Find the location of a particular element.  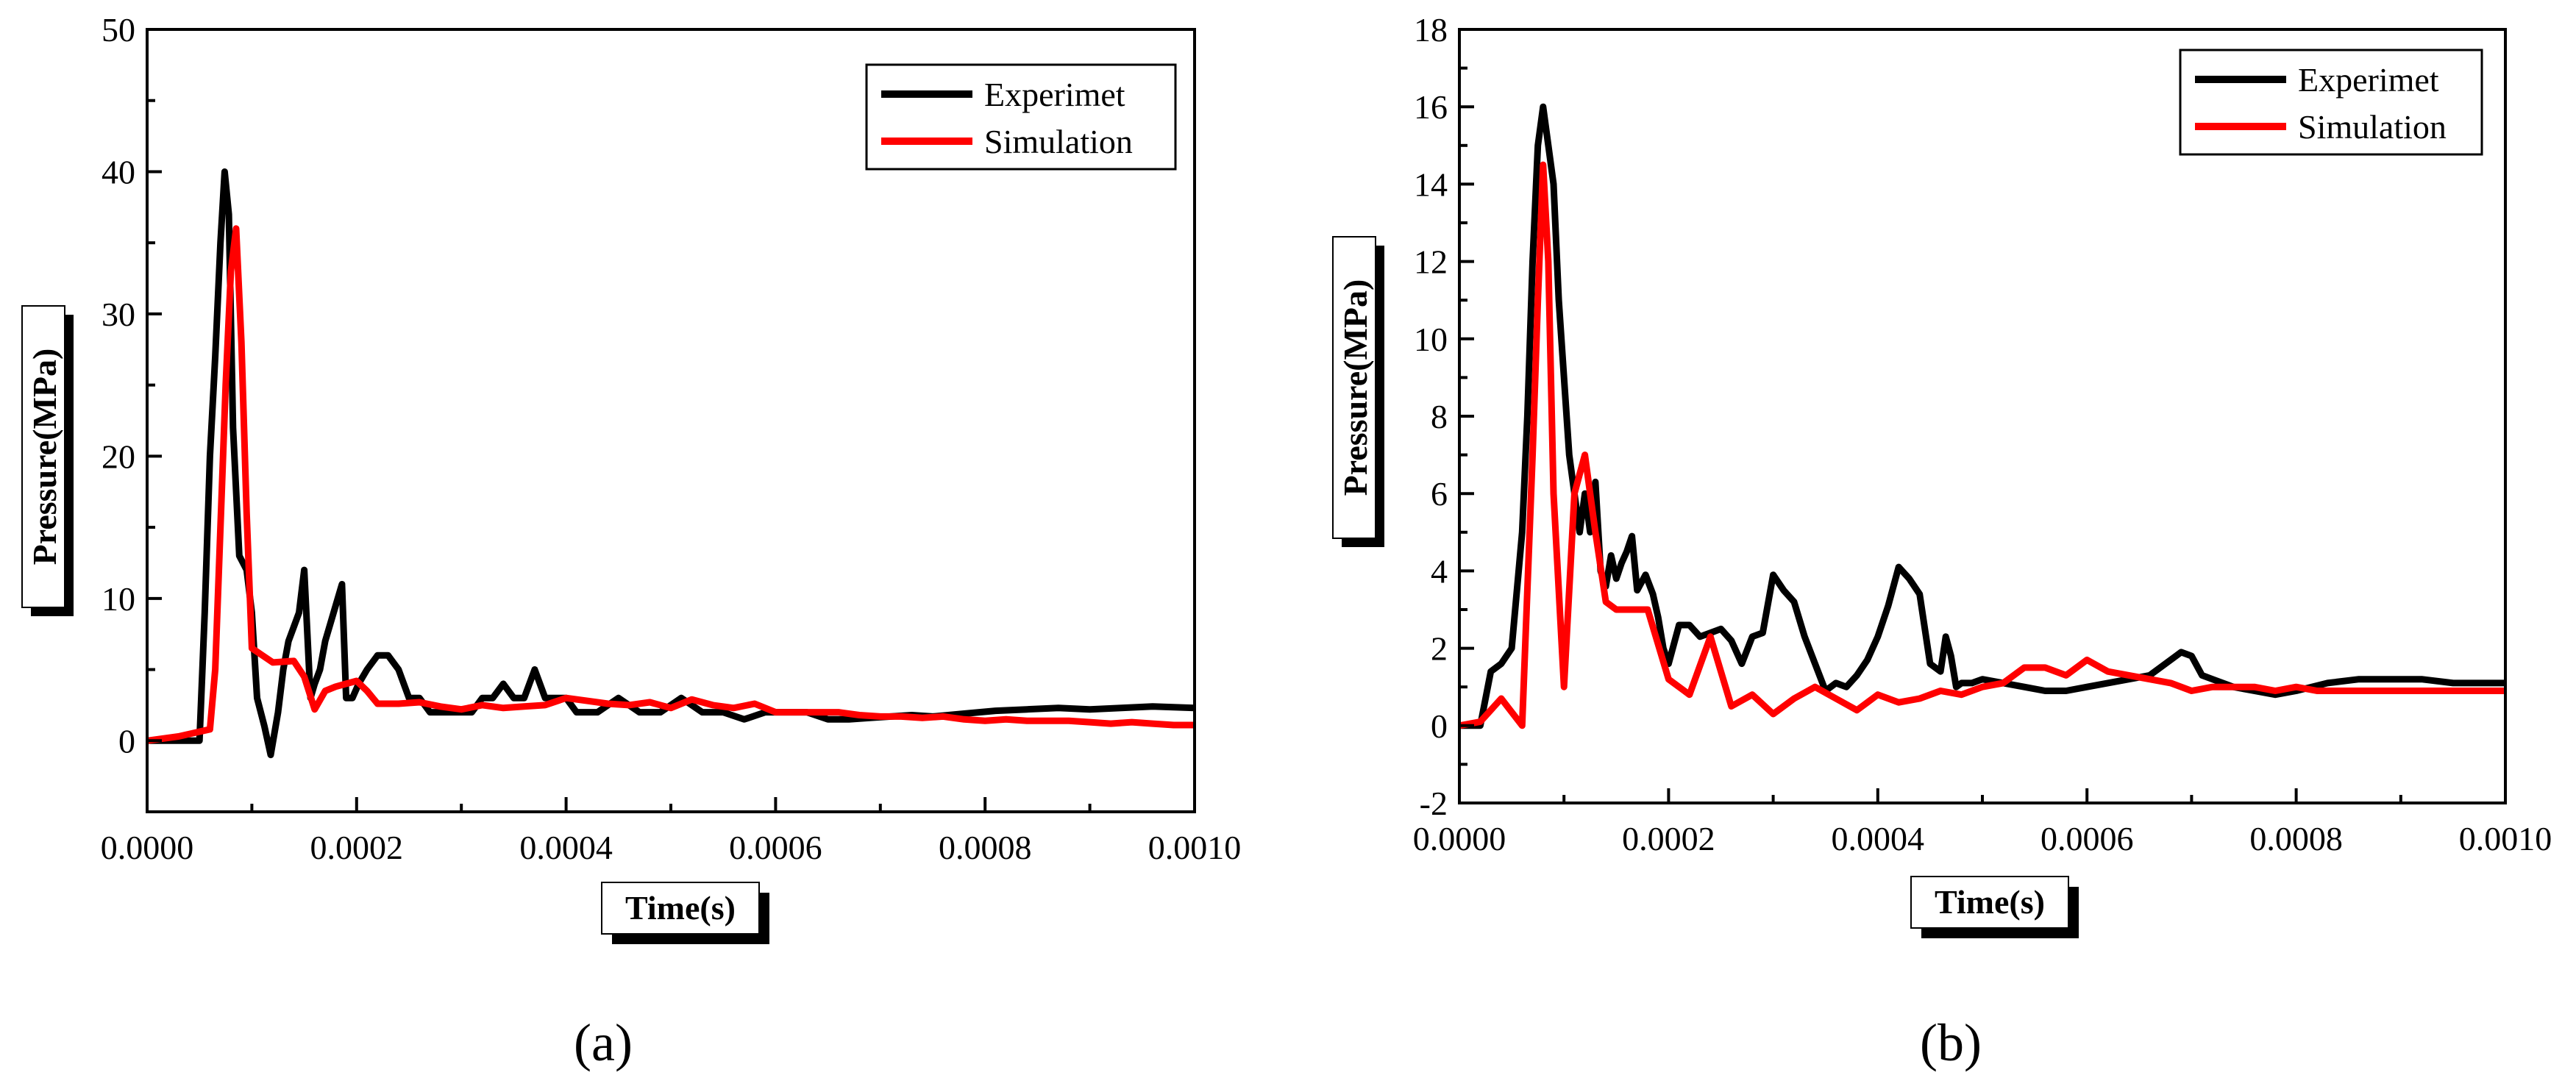

chart-a-x-axis: 0.0000 0.0002 0.0004 0.0006 0.0008 0.0010 is located at coordinates (671, 832).